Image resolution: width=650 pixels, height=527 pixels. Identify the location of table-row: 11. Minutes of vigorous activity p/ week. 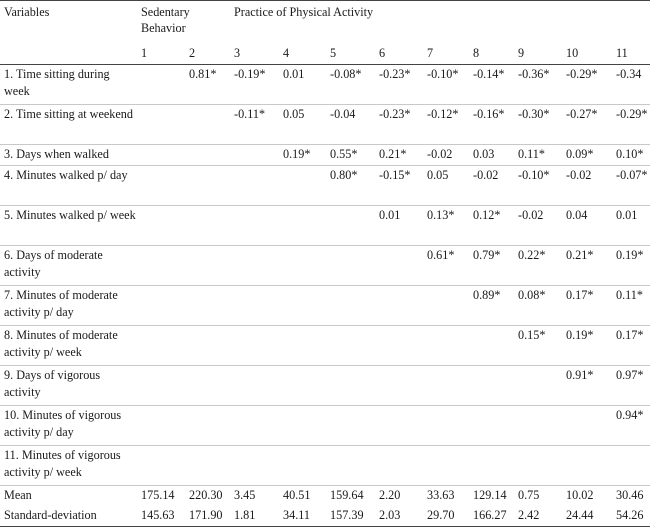
(325, 465).